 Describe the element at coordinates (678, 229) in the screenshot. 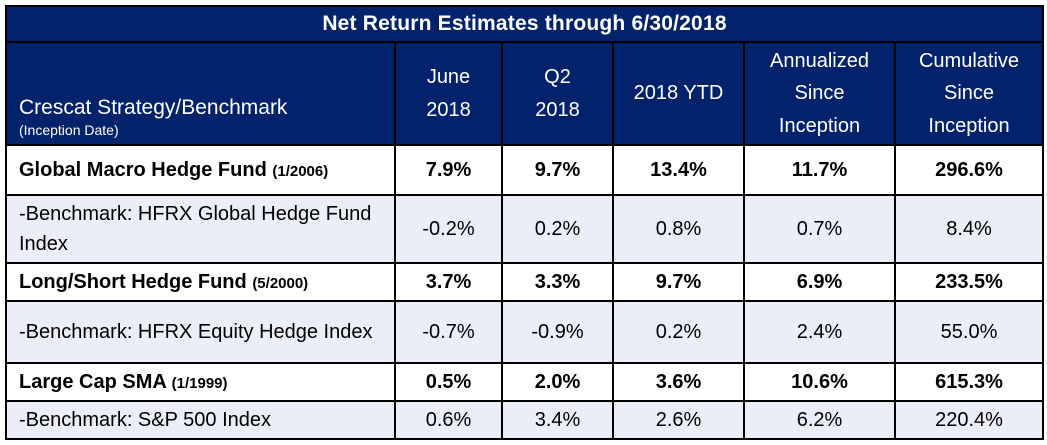

I see `value-cell: 0.8%` at that location.